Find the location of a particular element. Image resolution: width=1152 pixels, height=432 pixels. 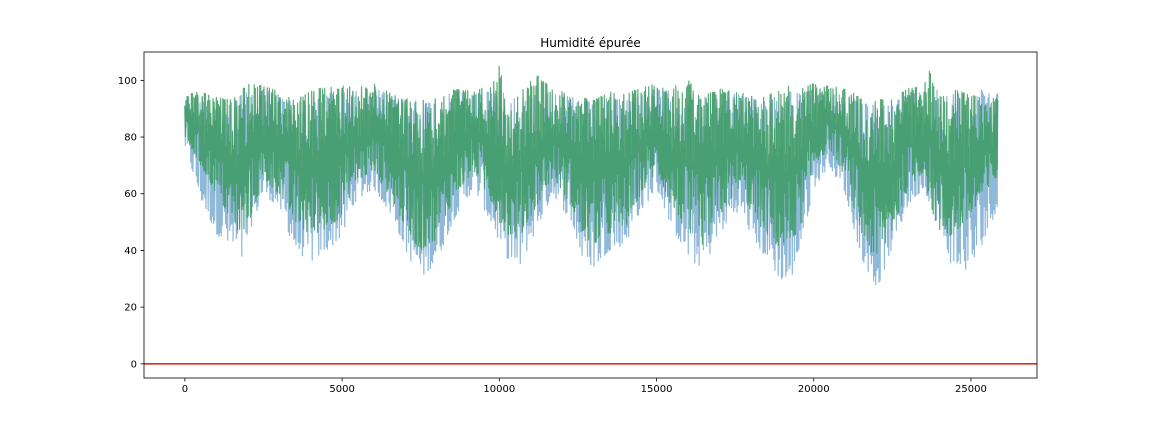

x-tick-label: 20000 is located at coordinates (814, 389).